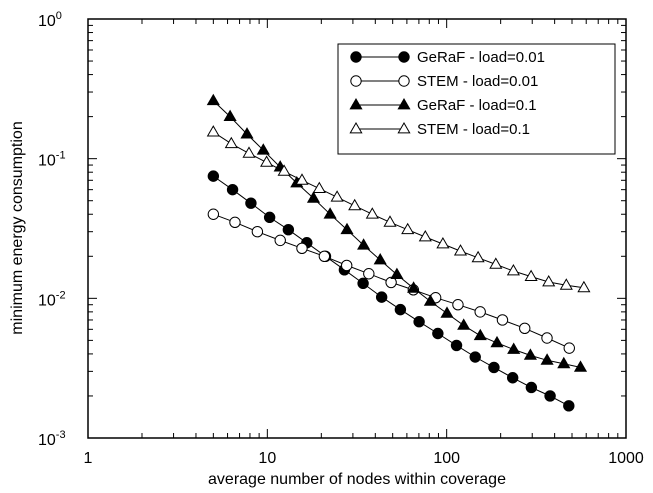  What do you see at coordinates (50, 20) in the screenshot?
I see `y-tick-label: 10⁰` at bounding box center [50, 20].